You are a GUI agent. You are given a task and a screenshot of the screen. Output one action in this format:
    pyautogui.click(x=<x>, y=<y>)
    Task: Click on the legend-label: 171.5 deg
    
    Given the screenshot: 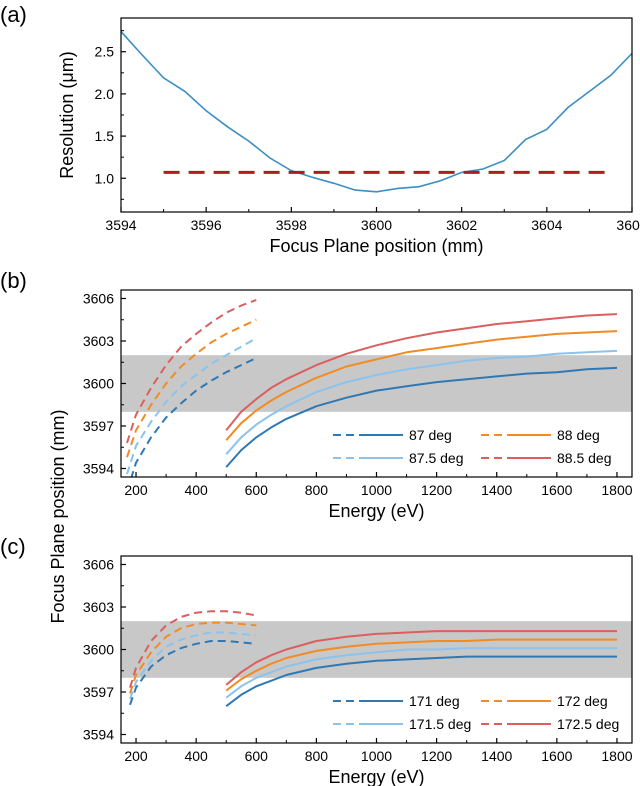 What is the action you would take?
    pyautogui.click(x=440, y=724)
    